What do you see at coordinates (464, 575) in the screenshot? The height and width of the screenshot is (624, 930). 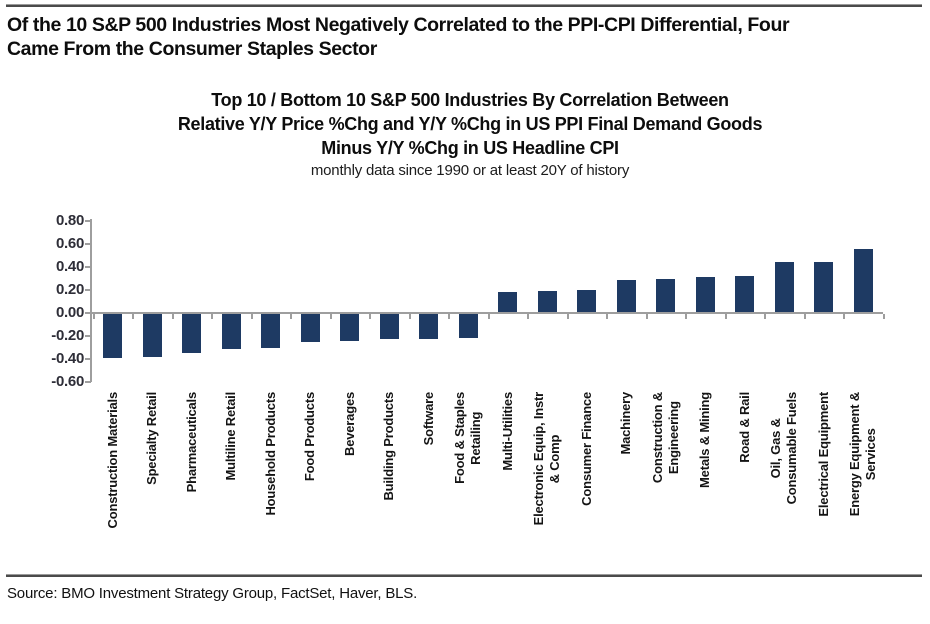 I see `bottom-divider` at bounding box center [464, 575].